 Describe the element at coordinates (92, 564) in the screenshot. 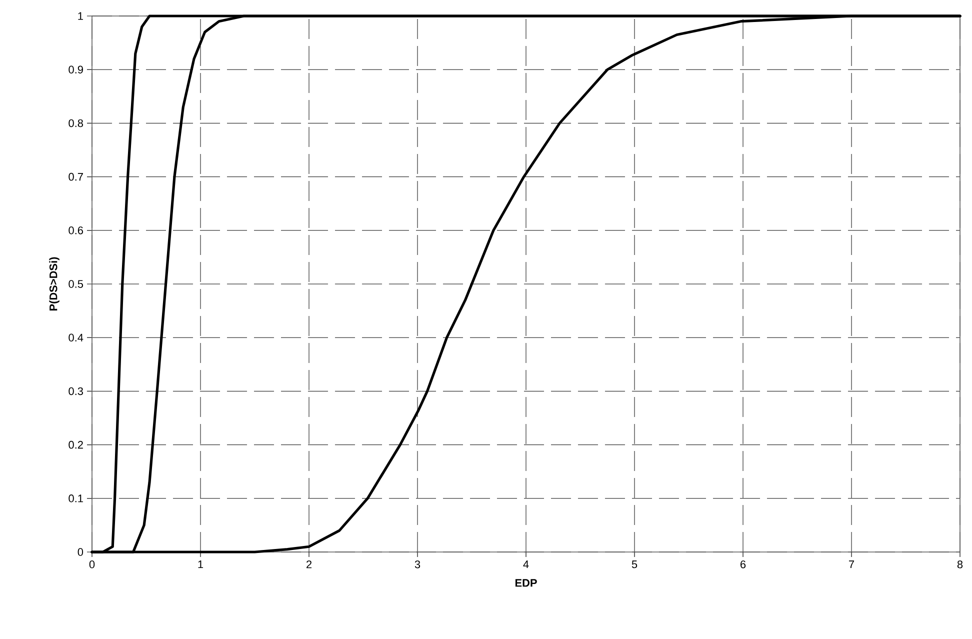

I see `x-tick-label: 0` at that location.